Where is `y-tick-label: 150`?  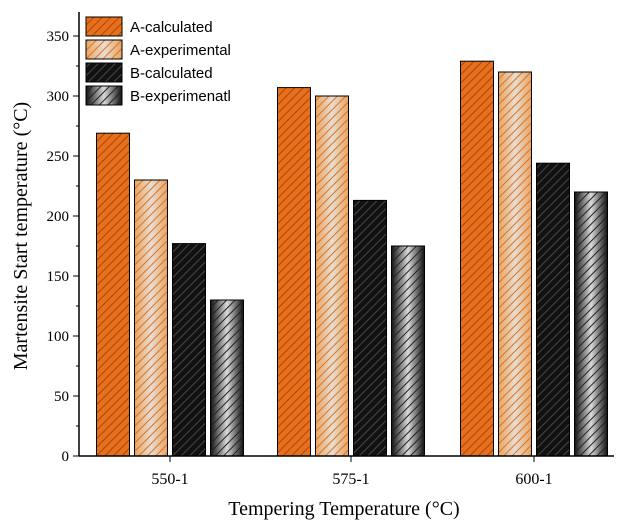 y-tick-label: 150 is located at coordinates (58, 277).